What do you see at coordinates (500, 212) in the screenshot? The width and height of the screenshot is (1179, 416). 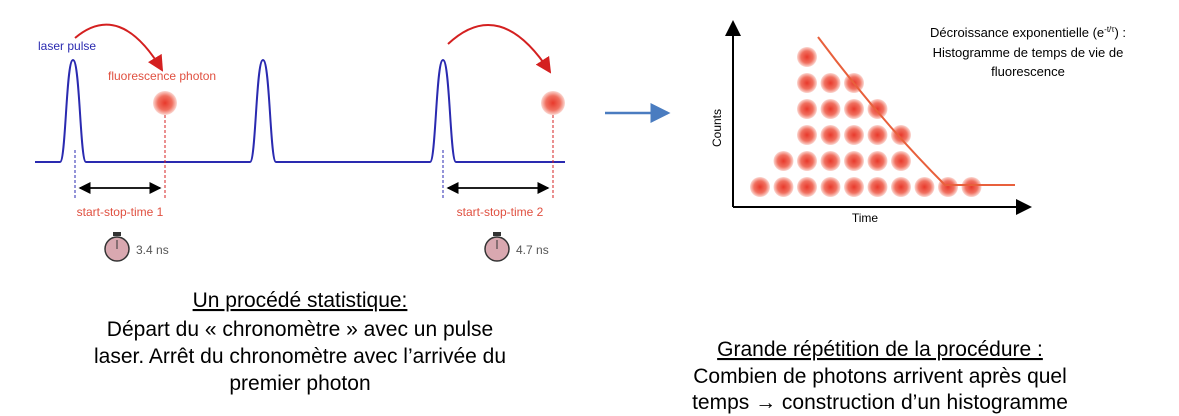 I see `time-label: start-stop-time 2` at bounding box center [500, 212].